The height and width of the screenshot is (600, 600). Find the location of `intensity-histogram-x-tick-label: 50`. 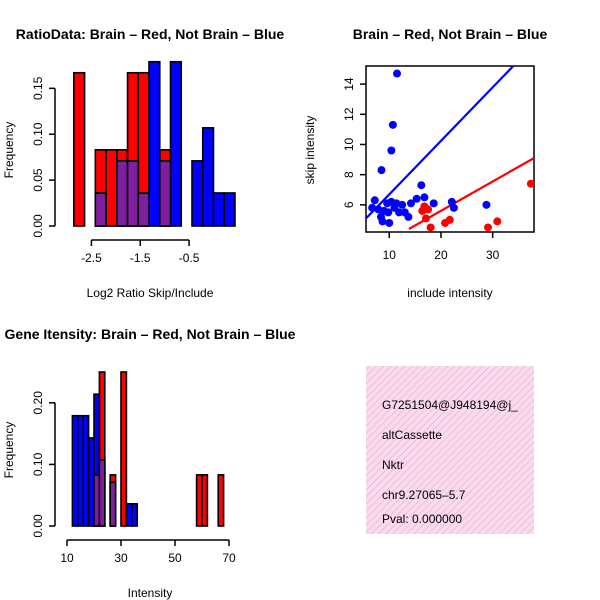

intensity-histogram-x-tick-label: 50 is located at coordinates (175, 558).